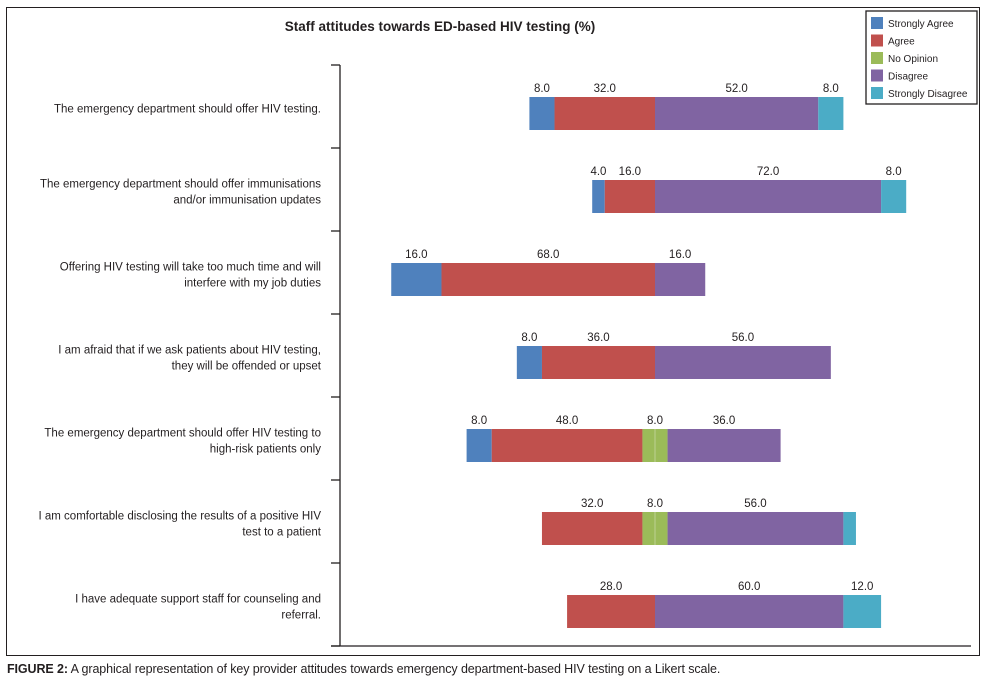 Image resolution: width=988 pixels, height=685 pixels. Describe the element at coordinates (877, 75) in the screenshot. I see `legend-swatch-disagree` at that location.